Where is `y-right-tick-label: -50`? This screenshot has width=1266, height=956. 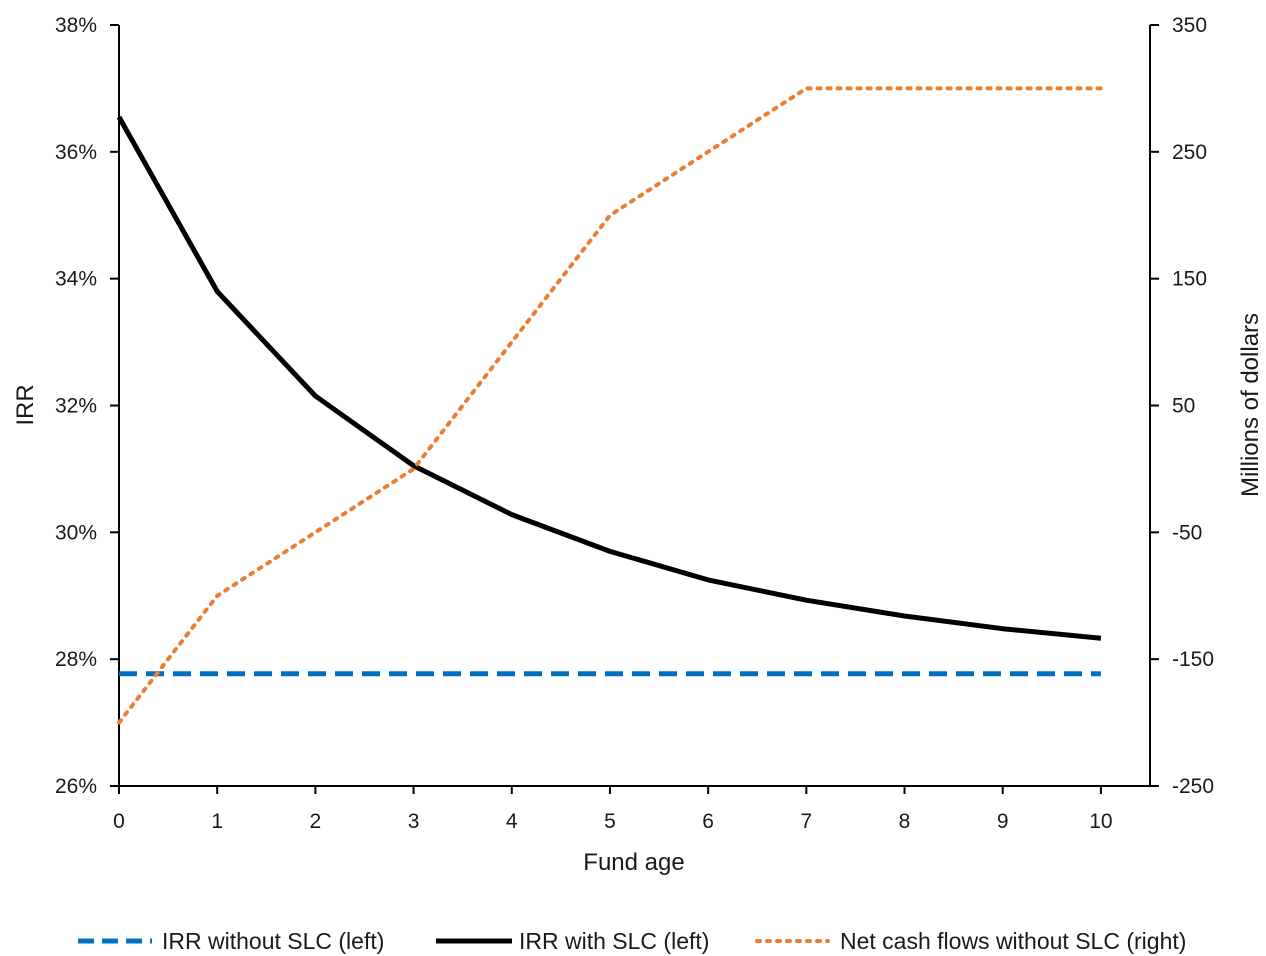 y-right-tick-label: -50 is located at coordinates (1187, 532).